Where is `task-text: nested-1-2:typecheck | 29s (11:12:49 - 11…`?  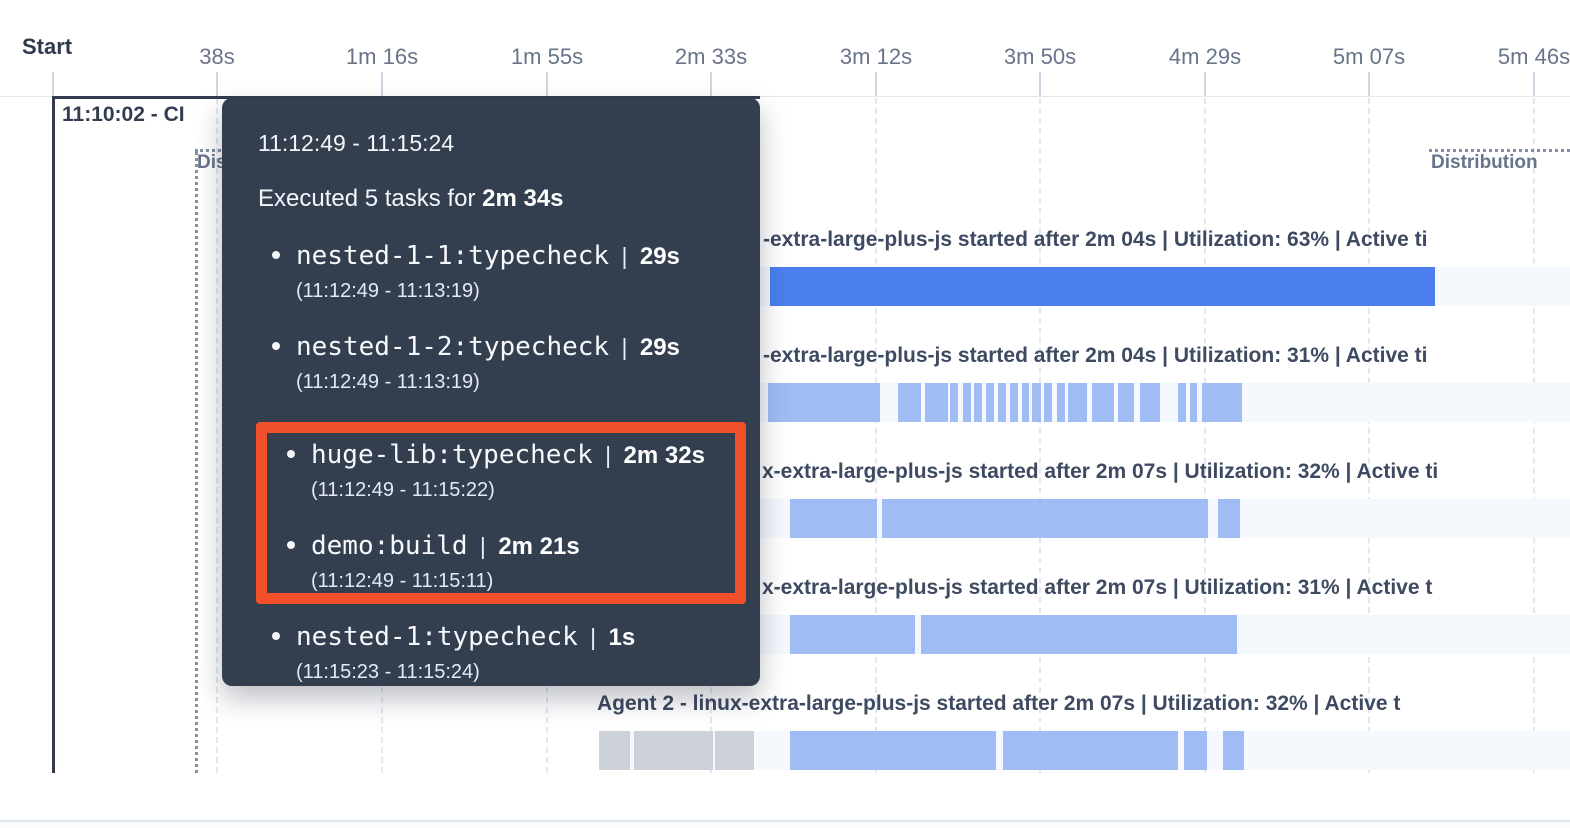 task-text: nested-1-2:typecheck | 29s (11:12:49 - 11… is located at coordinates (488, 362).